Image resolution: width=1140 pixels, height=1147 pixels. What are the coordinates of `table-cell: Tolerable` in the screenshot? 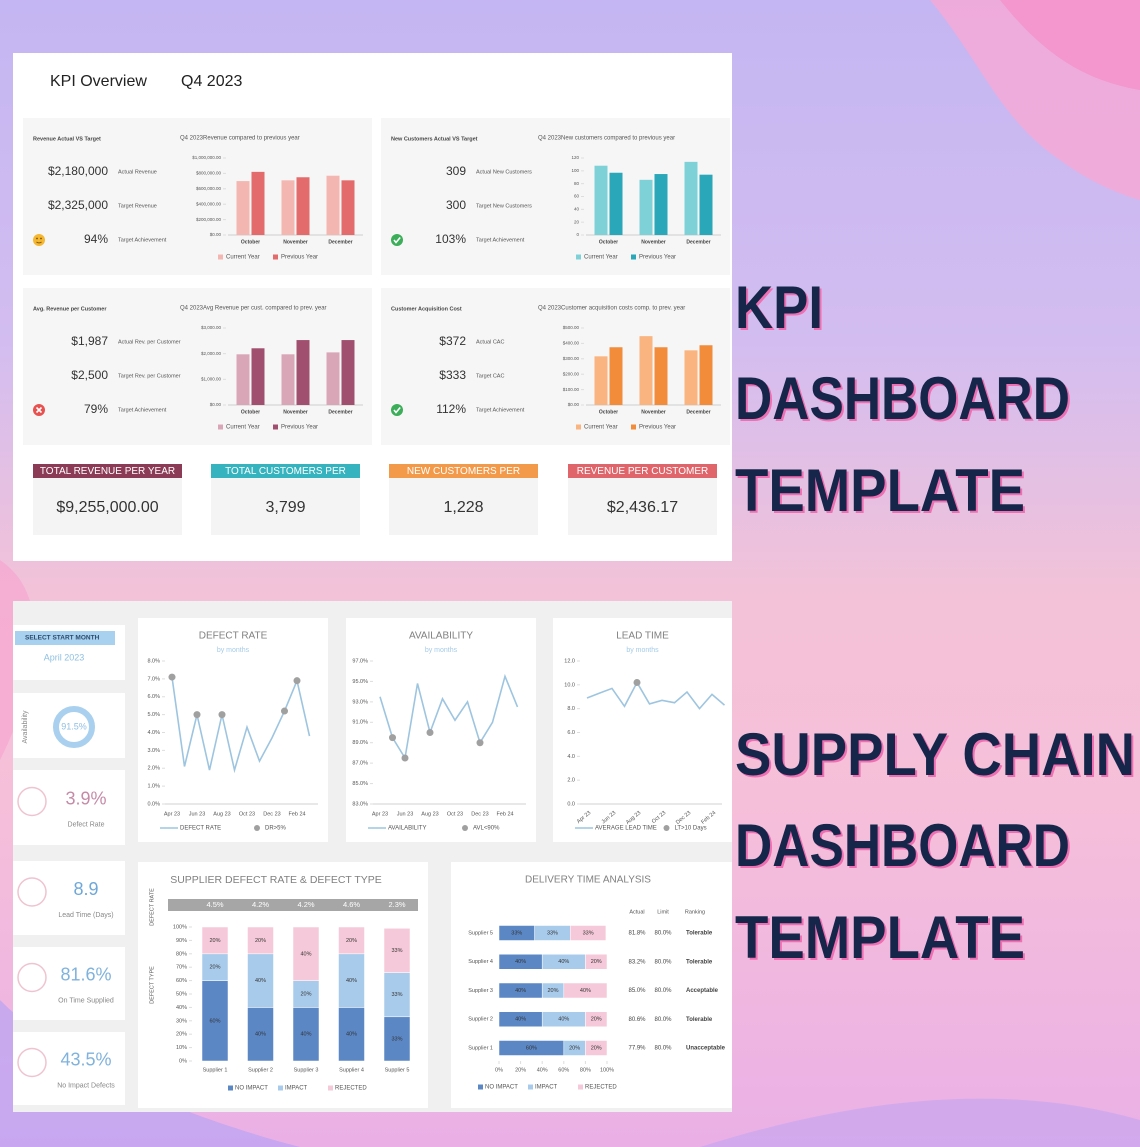 It's located at (699, 962).